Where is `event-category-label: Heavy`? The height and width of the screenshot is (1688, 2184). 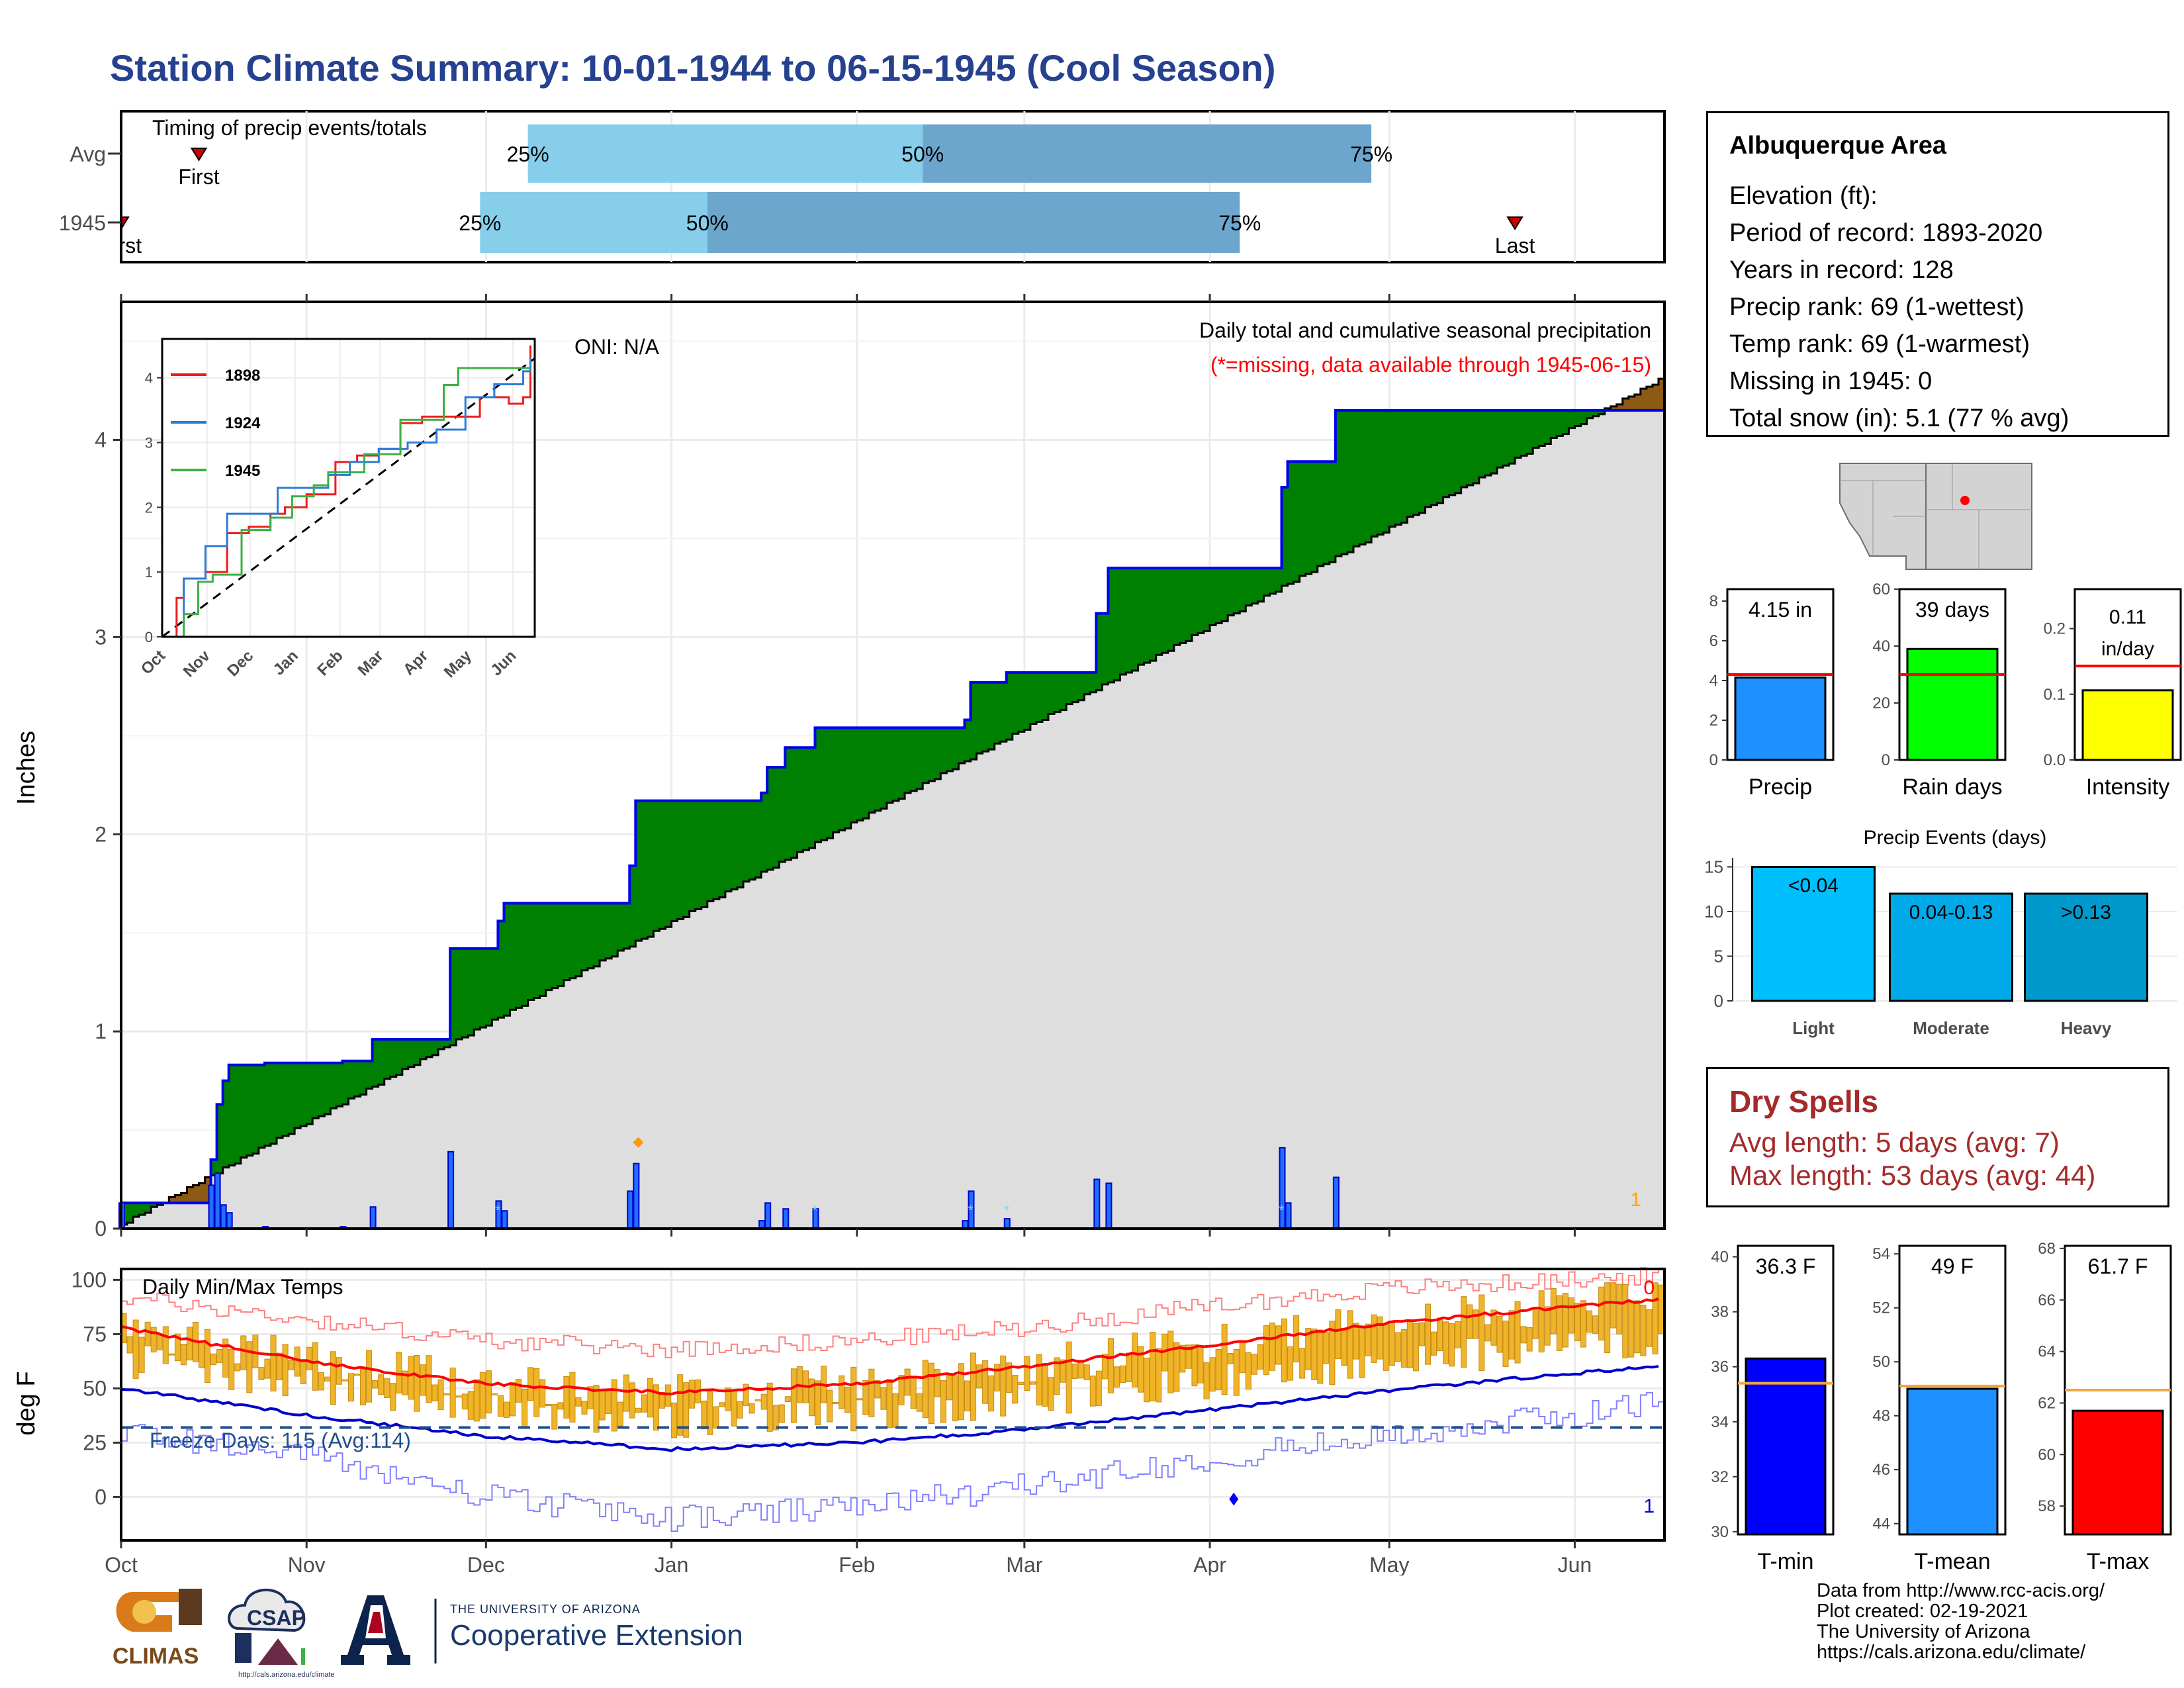 event-category-label: Heavy is located at coordinates (2086, 1028).